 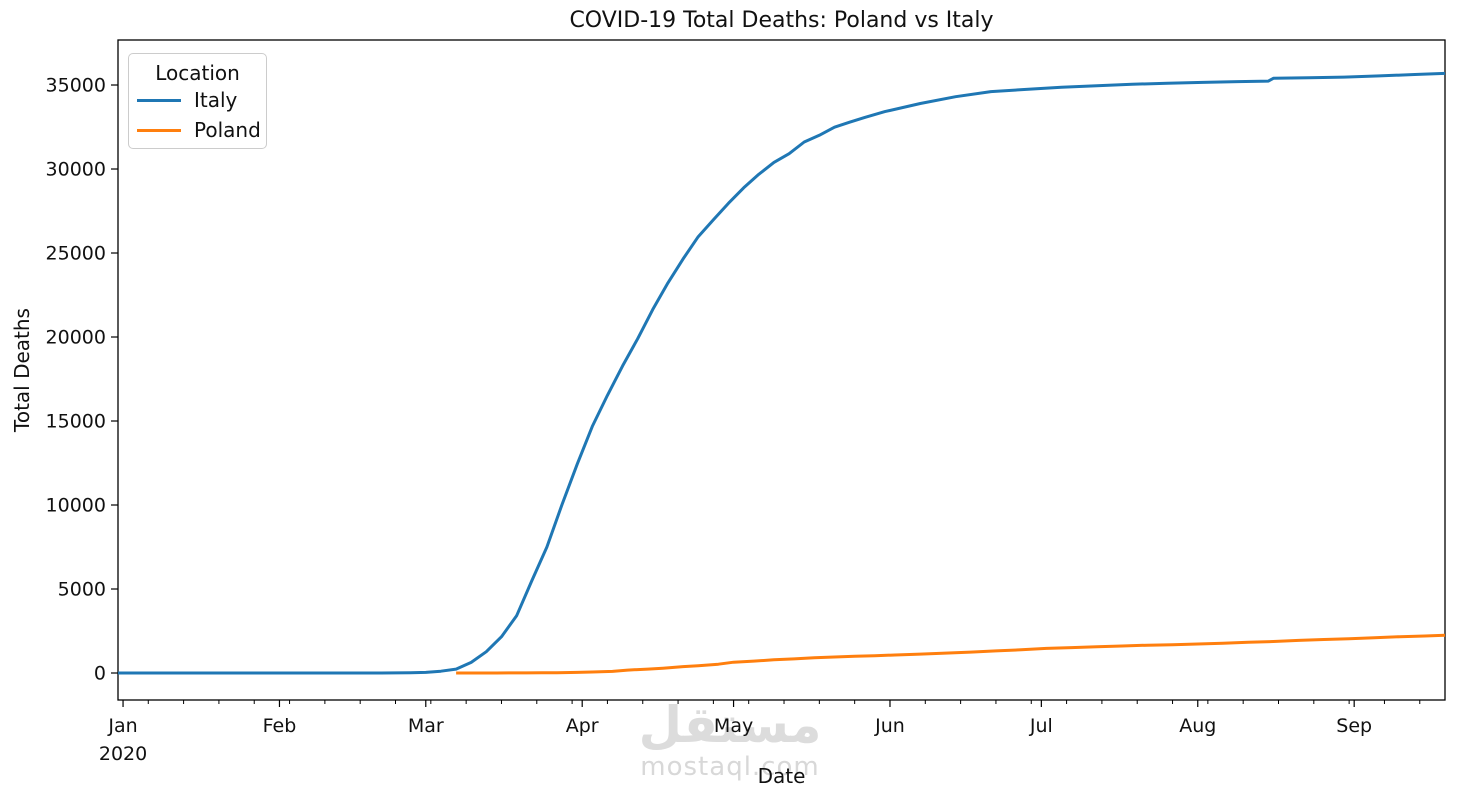 I want to click on x-offset-year-label: 2020, so click(x=123, y=754).